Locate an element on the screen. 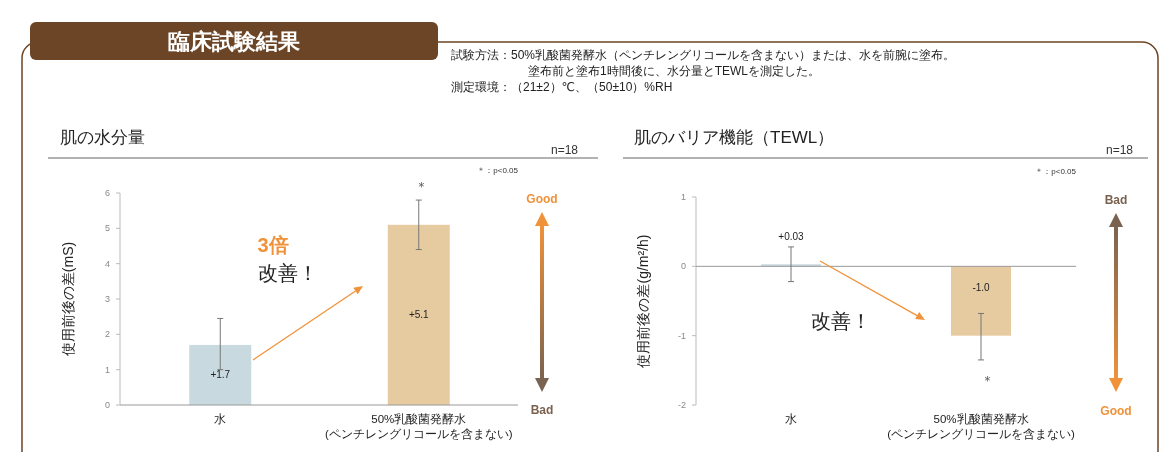 The image size is (1168, 460). data-label: +5.1 is located at coordinates (419, 315).